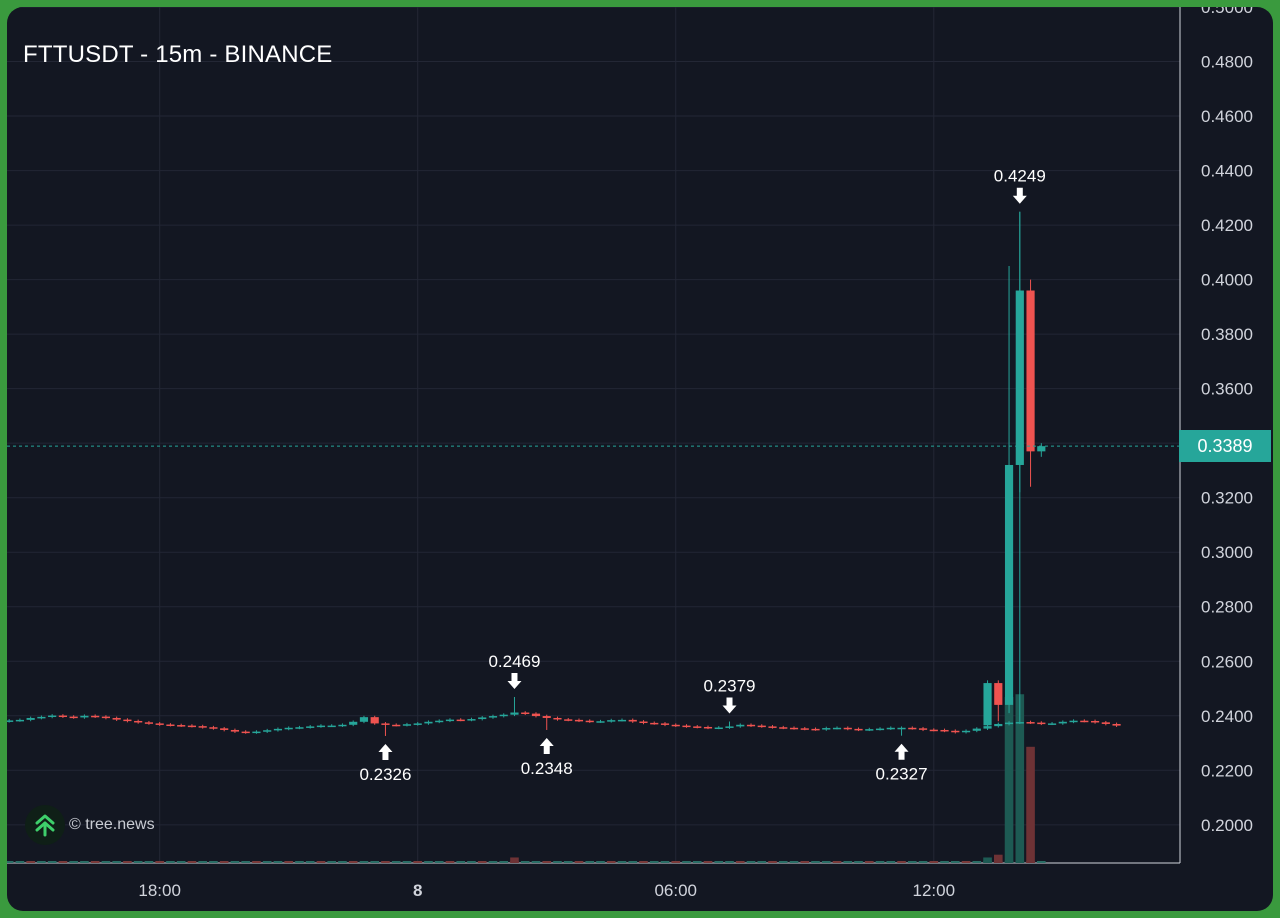  What do you see at coordinates (1227, 552) in the screenshot?
I see `y-tick-label: 0.3000` at bounding box center [1227, 552].